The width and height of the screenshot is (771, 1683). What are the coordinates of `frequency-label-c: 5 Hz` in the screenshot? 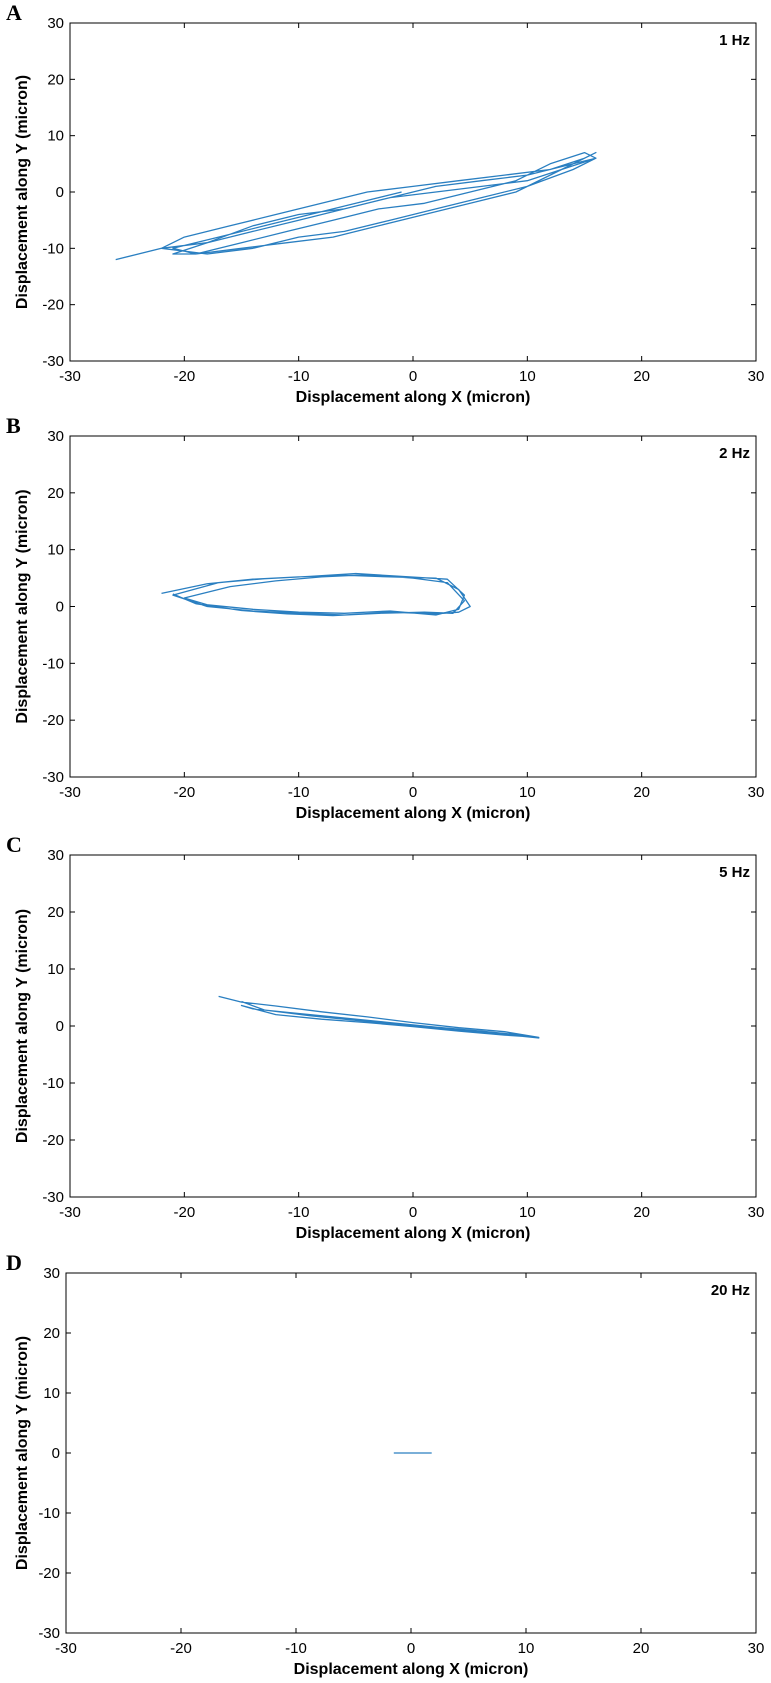 It's located at (734, 872).